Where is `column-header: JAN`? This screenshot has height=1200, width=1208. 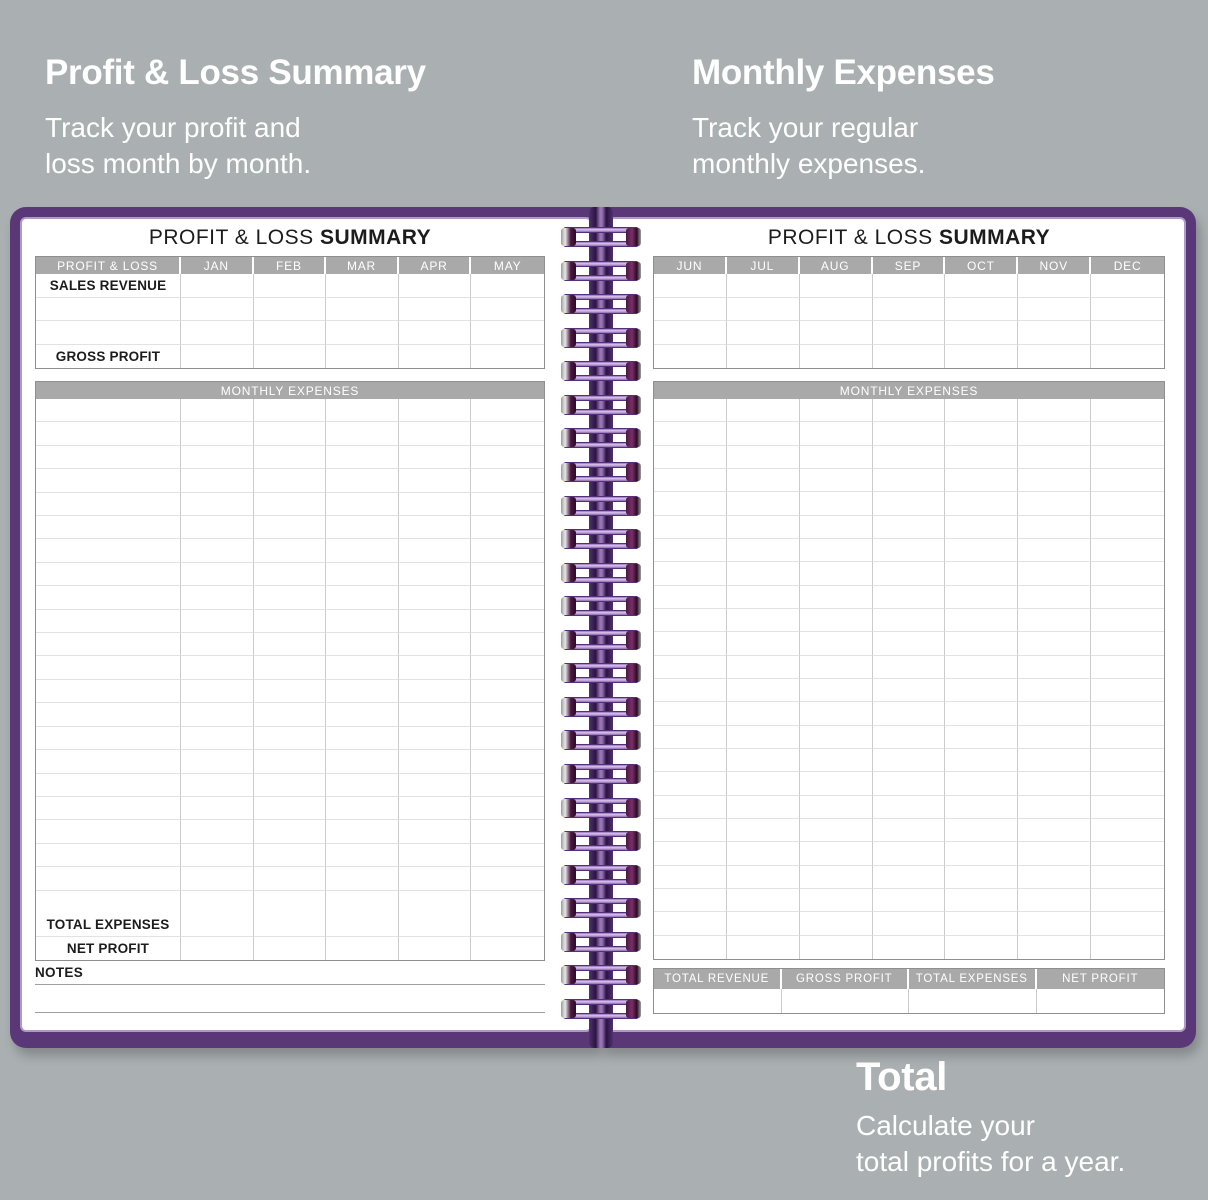 column-header: JAN is located at coordinates (217, 265).